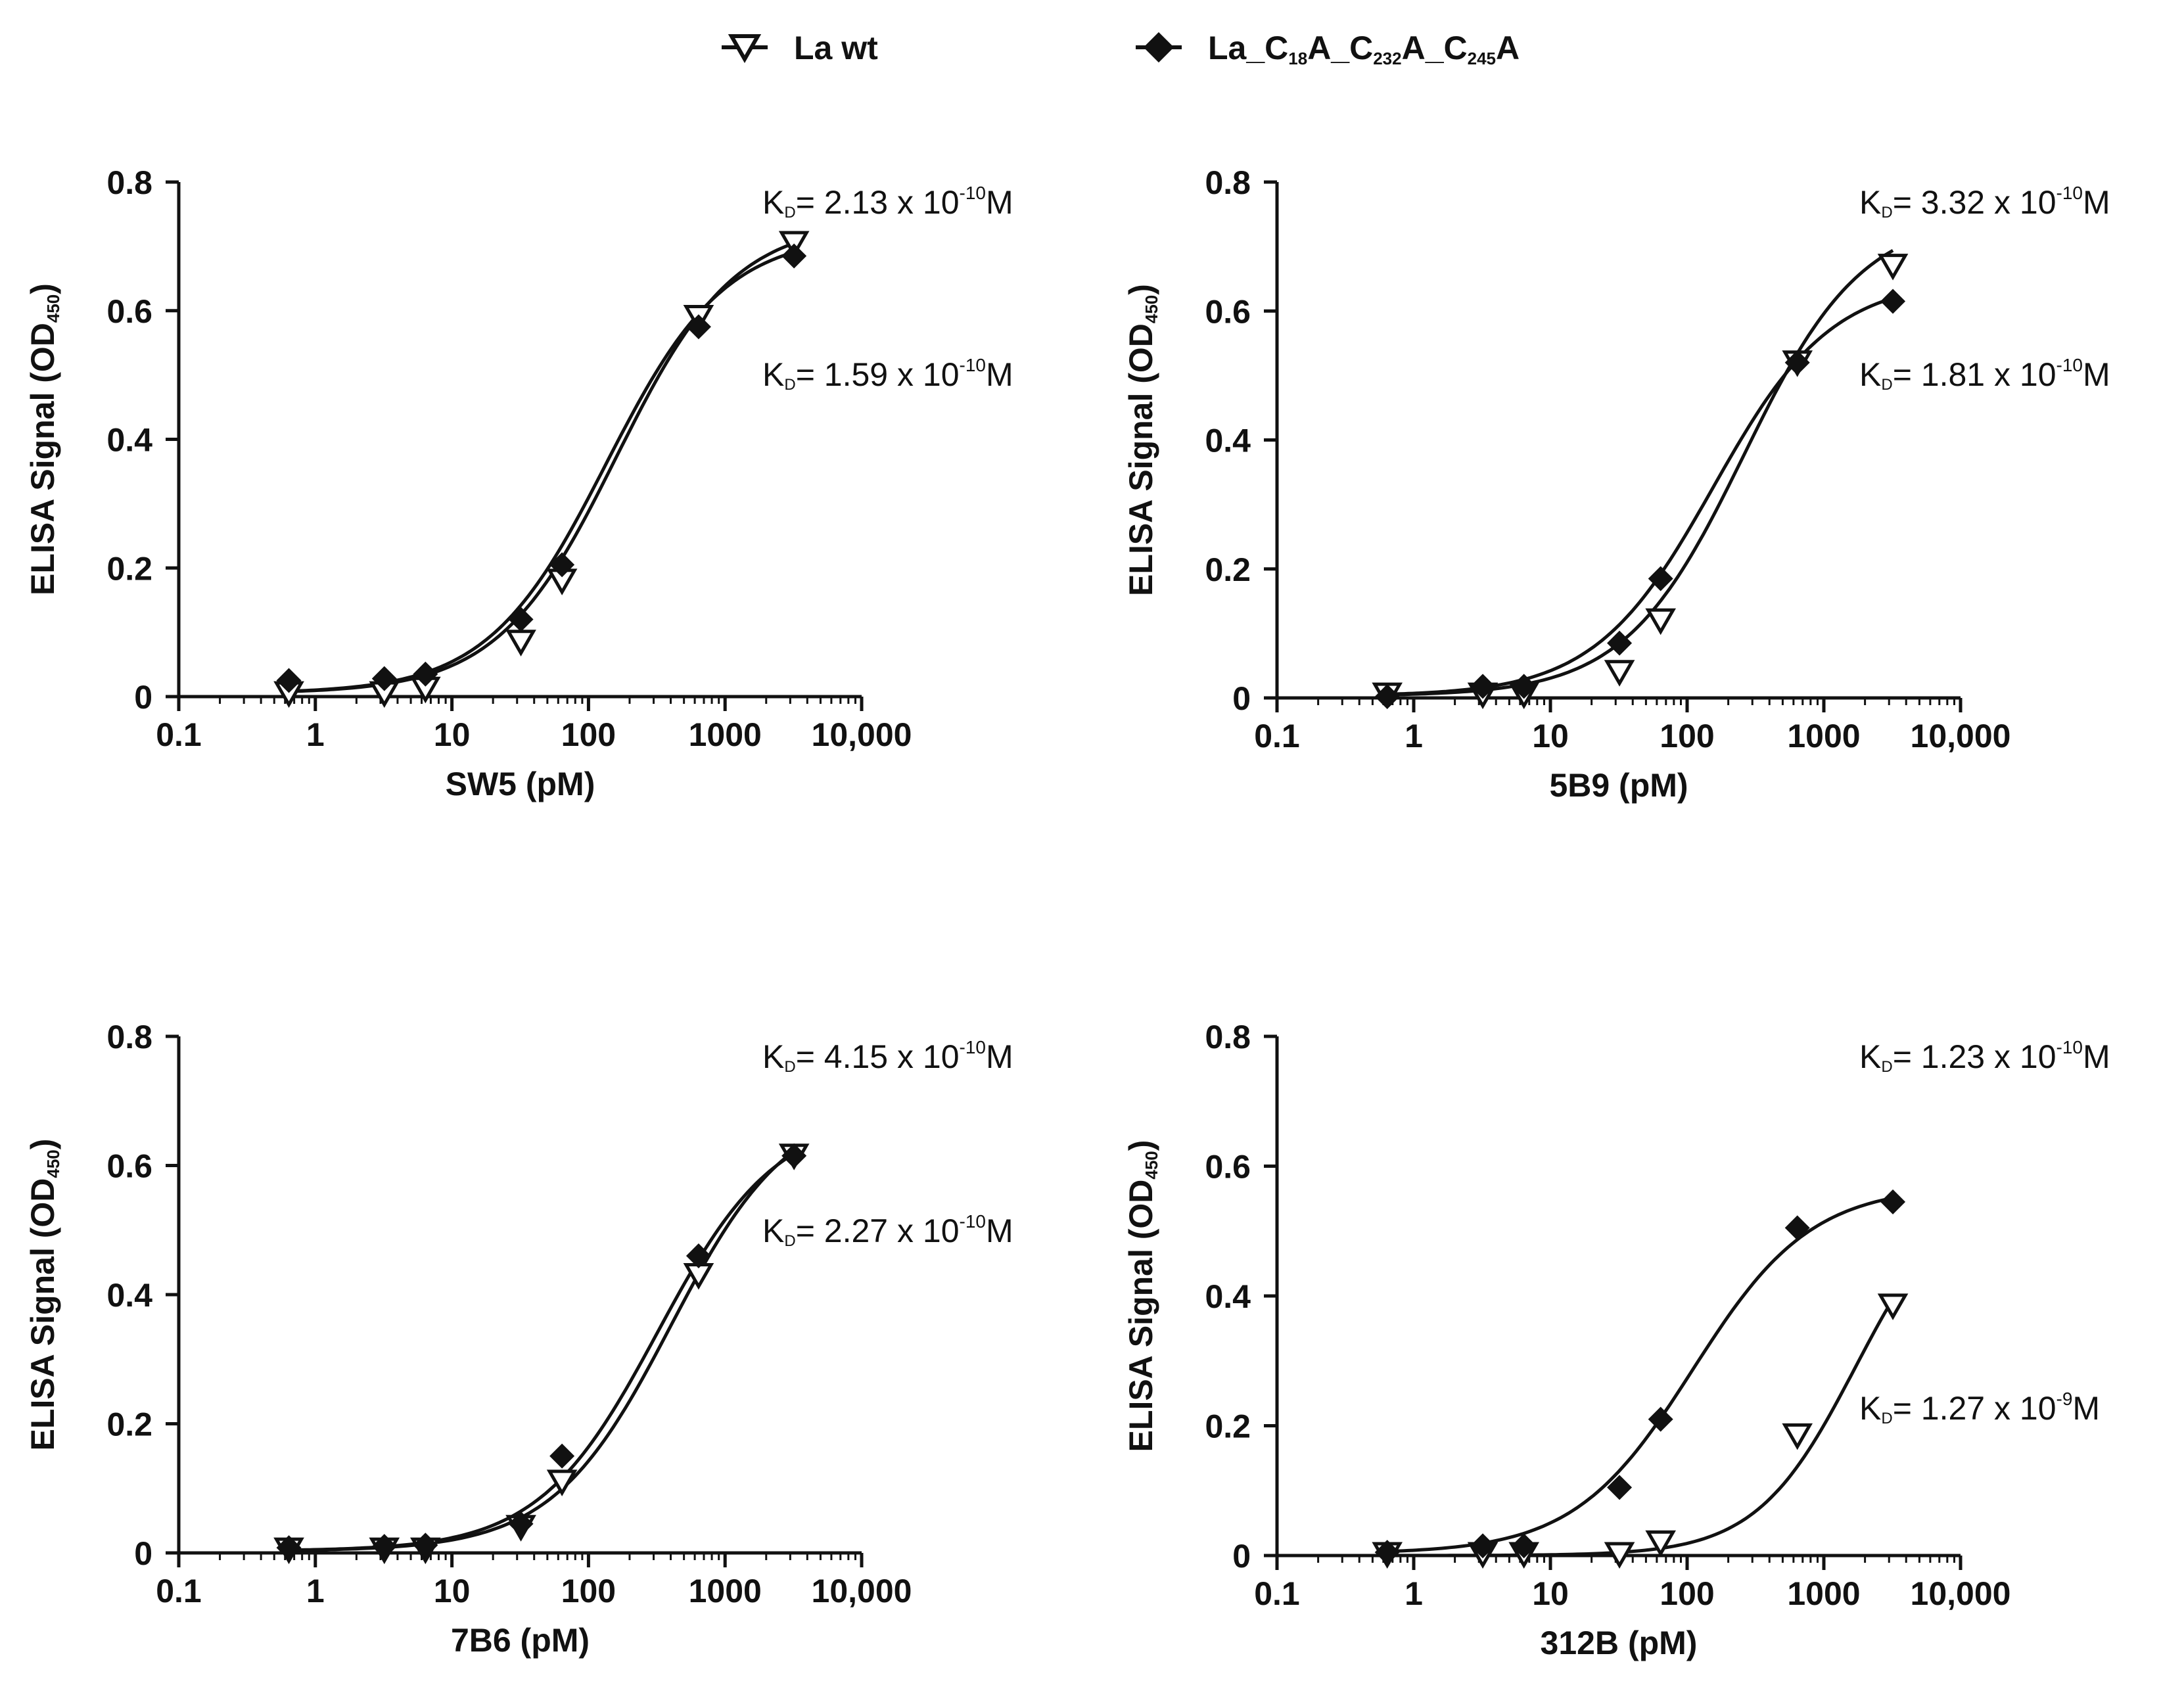 This screenshot has width=2184, height=1685. I want to click on triangle-marker-icon, so click(745, 49).